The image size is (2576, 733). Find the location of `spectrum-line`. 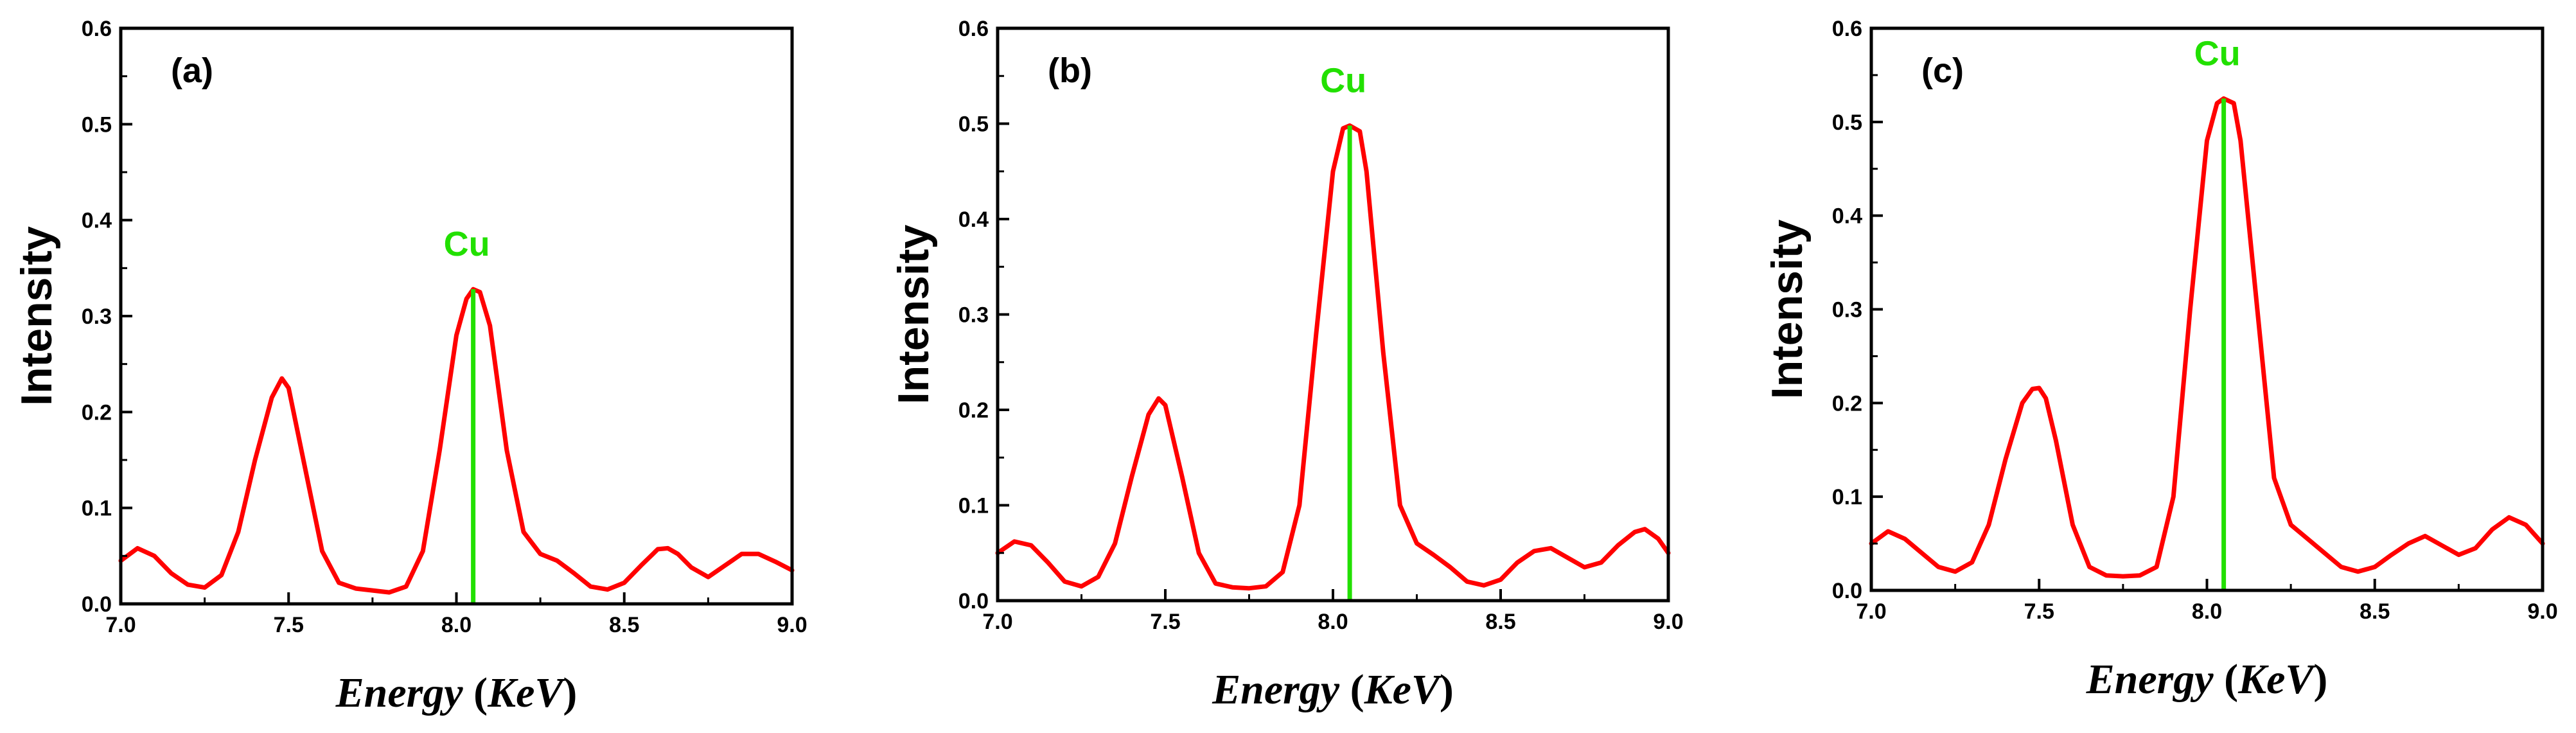

spectrum-line is located at coordinates (456, 441).